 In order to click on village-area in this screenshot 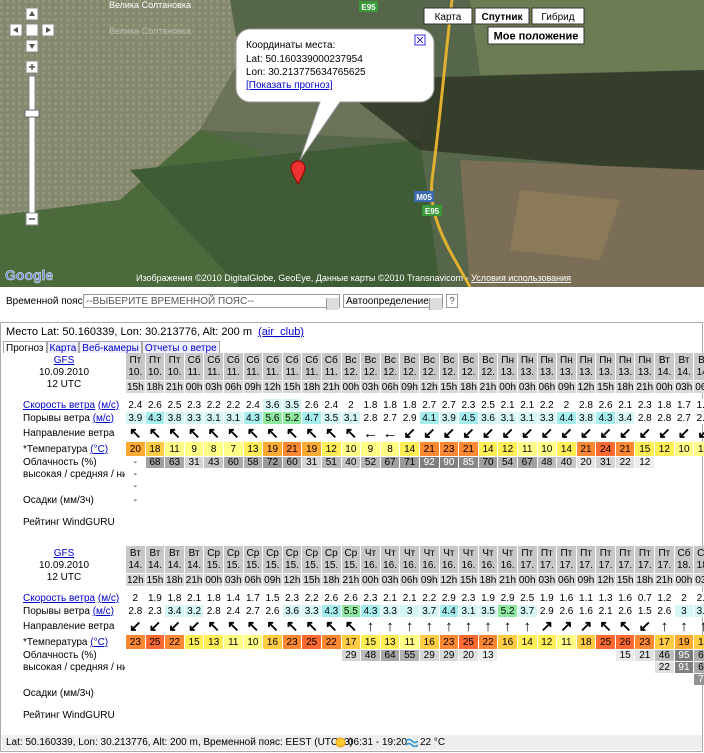, I will do `click(120, 107)`.